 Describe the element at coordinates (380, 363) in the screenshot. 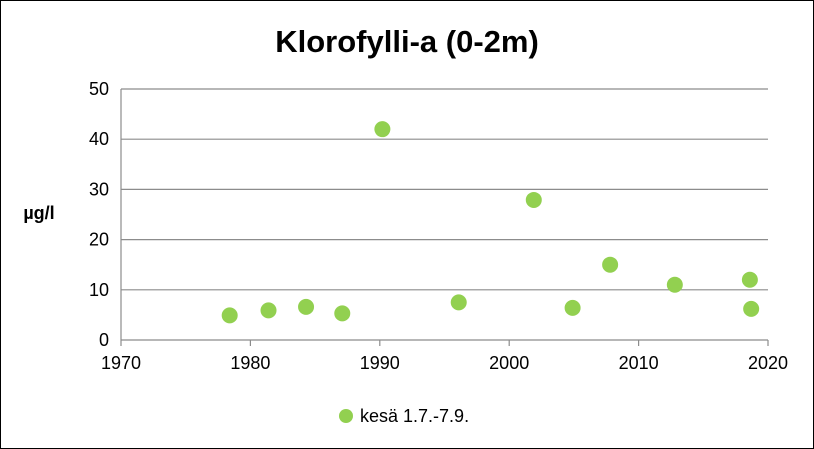

I see `x-tick-label-1990: 1990` at that location.